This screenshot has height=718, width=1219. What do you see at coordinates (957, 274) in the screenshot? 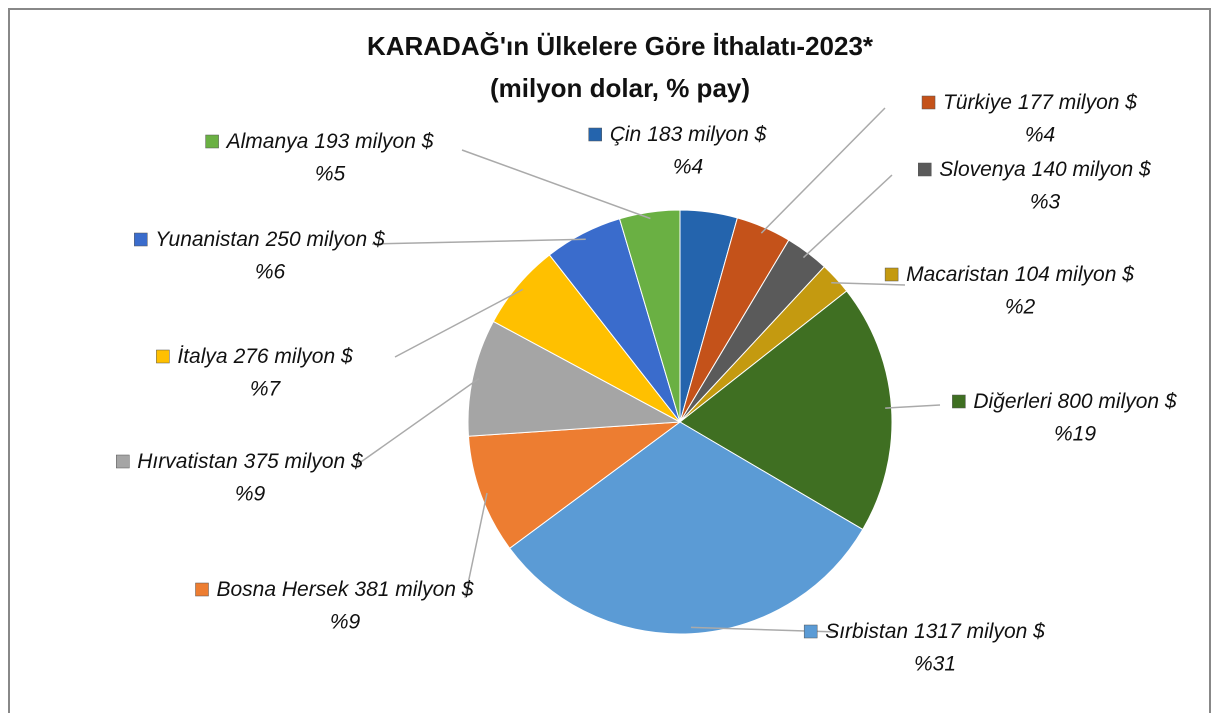
I see `label-category: Macaristan` at bounding box center [957, 274].